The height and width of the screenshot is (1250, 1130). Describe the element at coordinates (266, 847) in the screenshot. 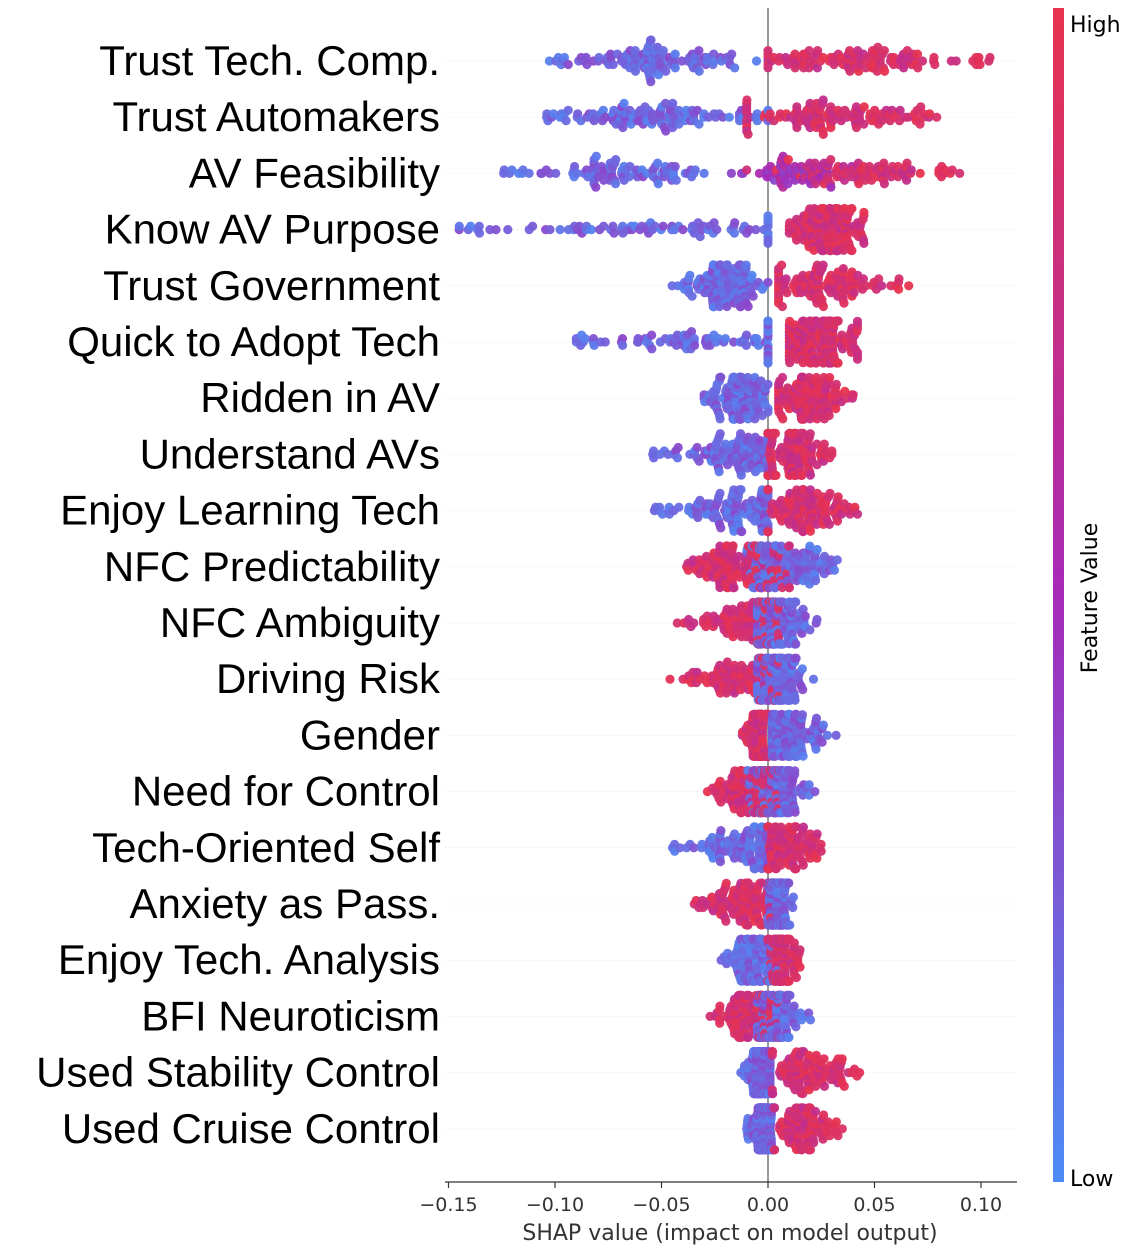

I see `feature-label: Tech-Oriented Self` at that location.